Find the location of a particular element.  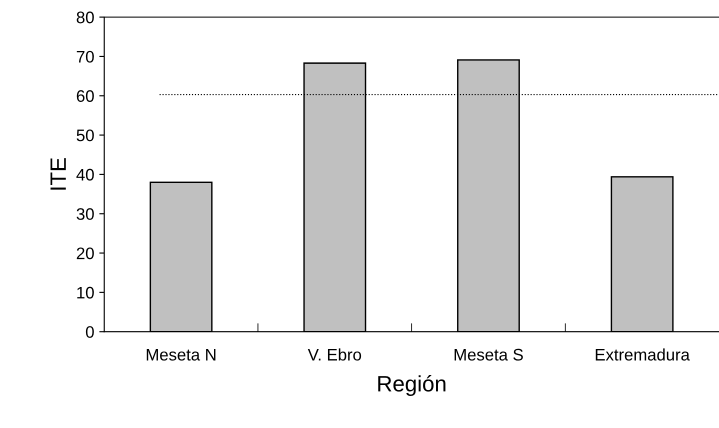

x-tick-label: Meseta S is located at coordinates (488, 354).